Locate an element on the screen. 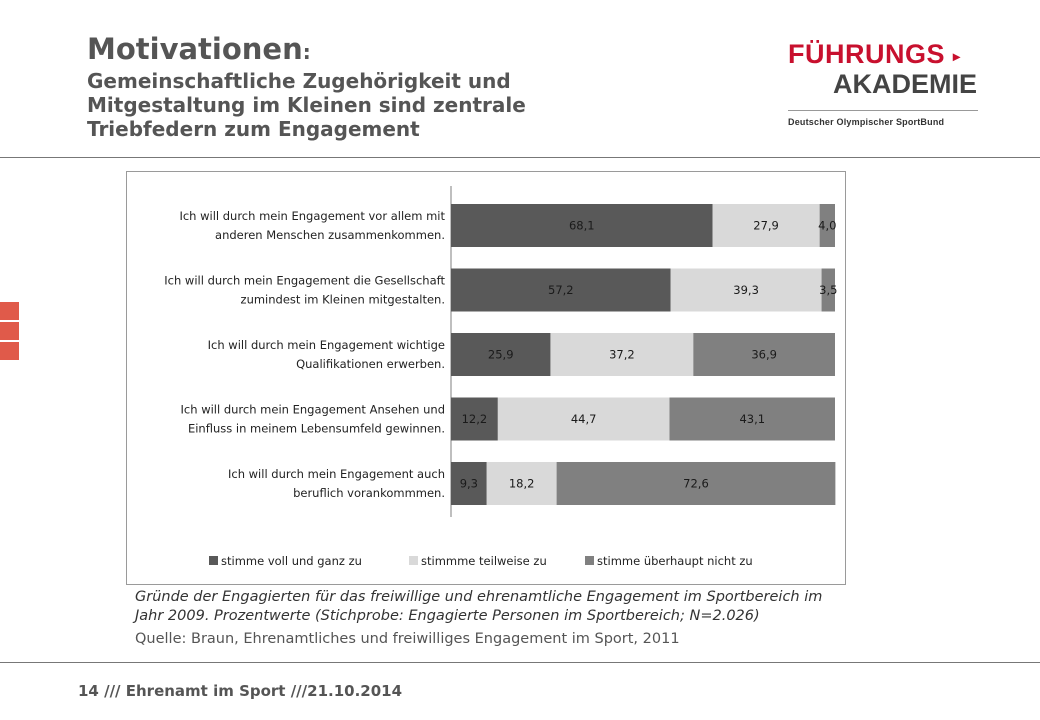 The height and width of the screenshot is (720, 1040). data-label: 18,2 is located at coordinates (522, 484).